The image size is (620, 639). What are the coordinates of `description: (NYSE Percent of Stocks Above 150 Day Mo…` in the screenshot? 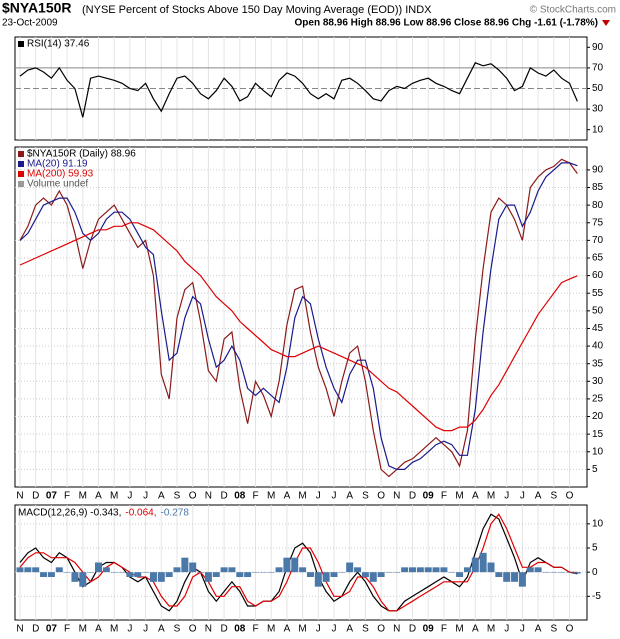 It's located at (257, 10).